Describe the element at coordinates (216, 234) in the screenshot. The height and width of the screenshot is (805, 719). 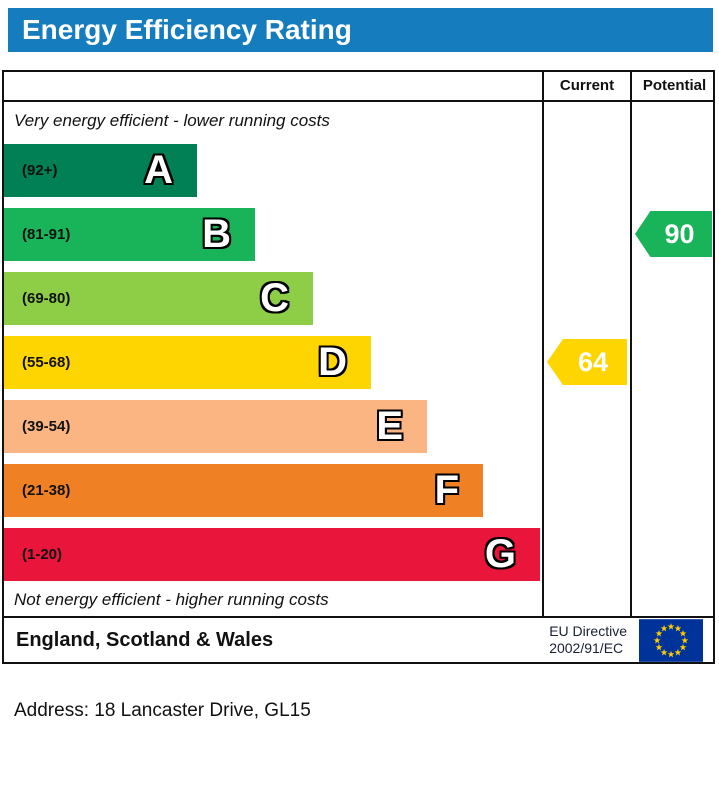
I see `band-letter: B` at that location.